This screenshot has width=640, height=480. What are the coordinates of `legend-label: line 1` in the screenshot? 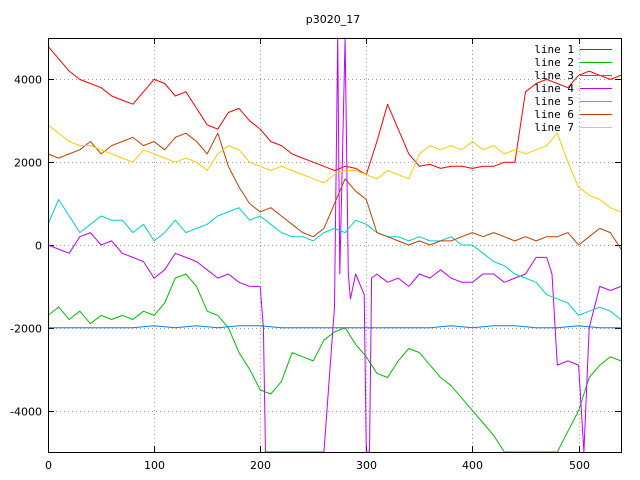 It's located at (554, 49).